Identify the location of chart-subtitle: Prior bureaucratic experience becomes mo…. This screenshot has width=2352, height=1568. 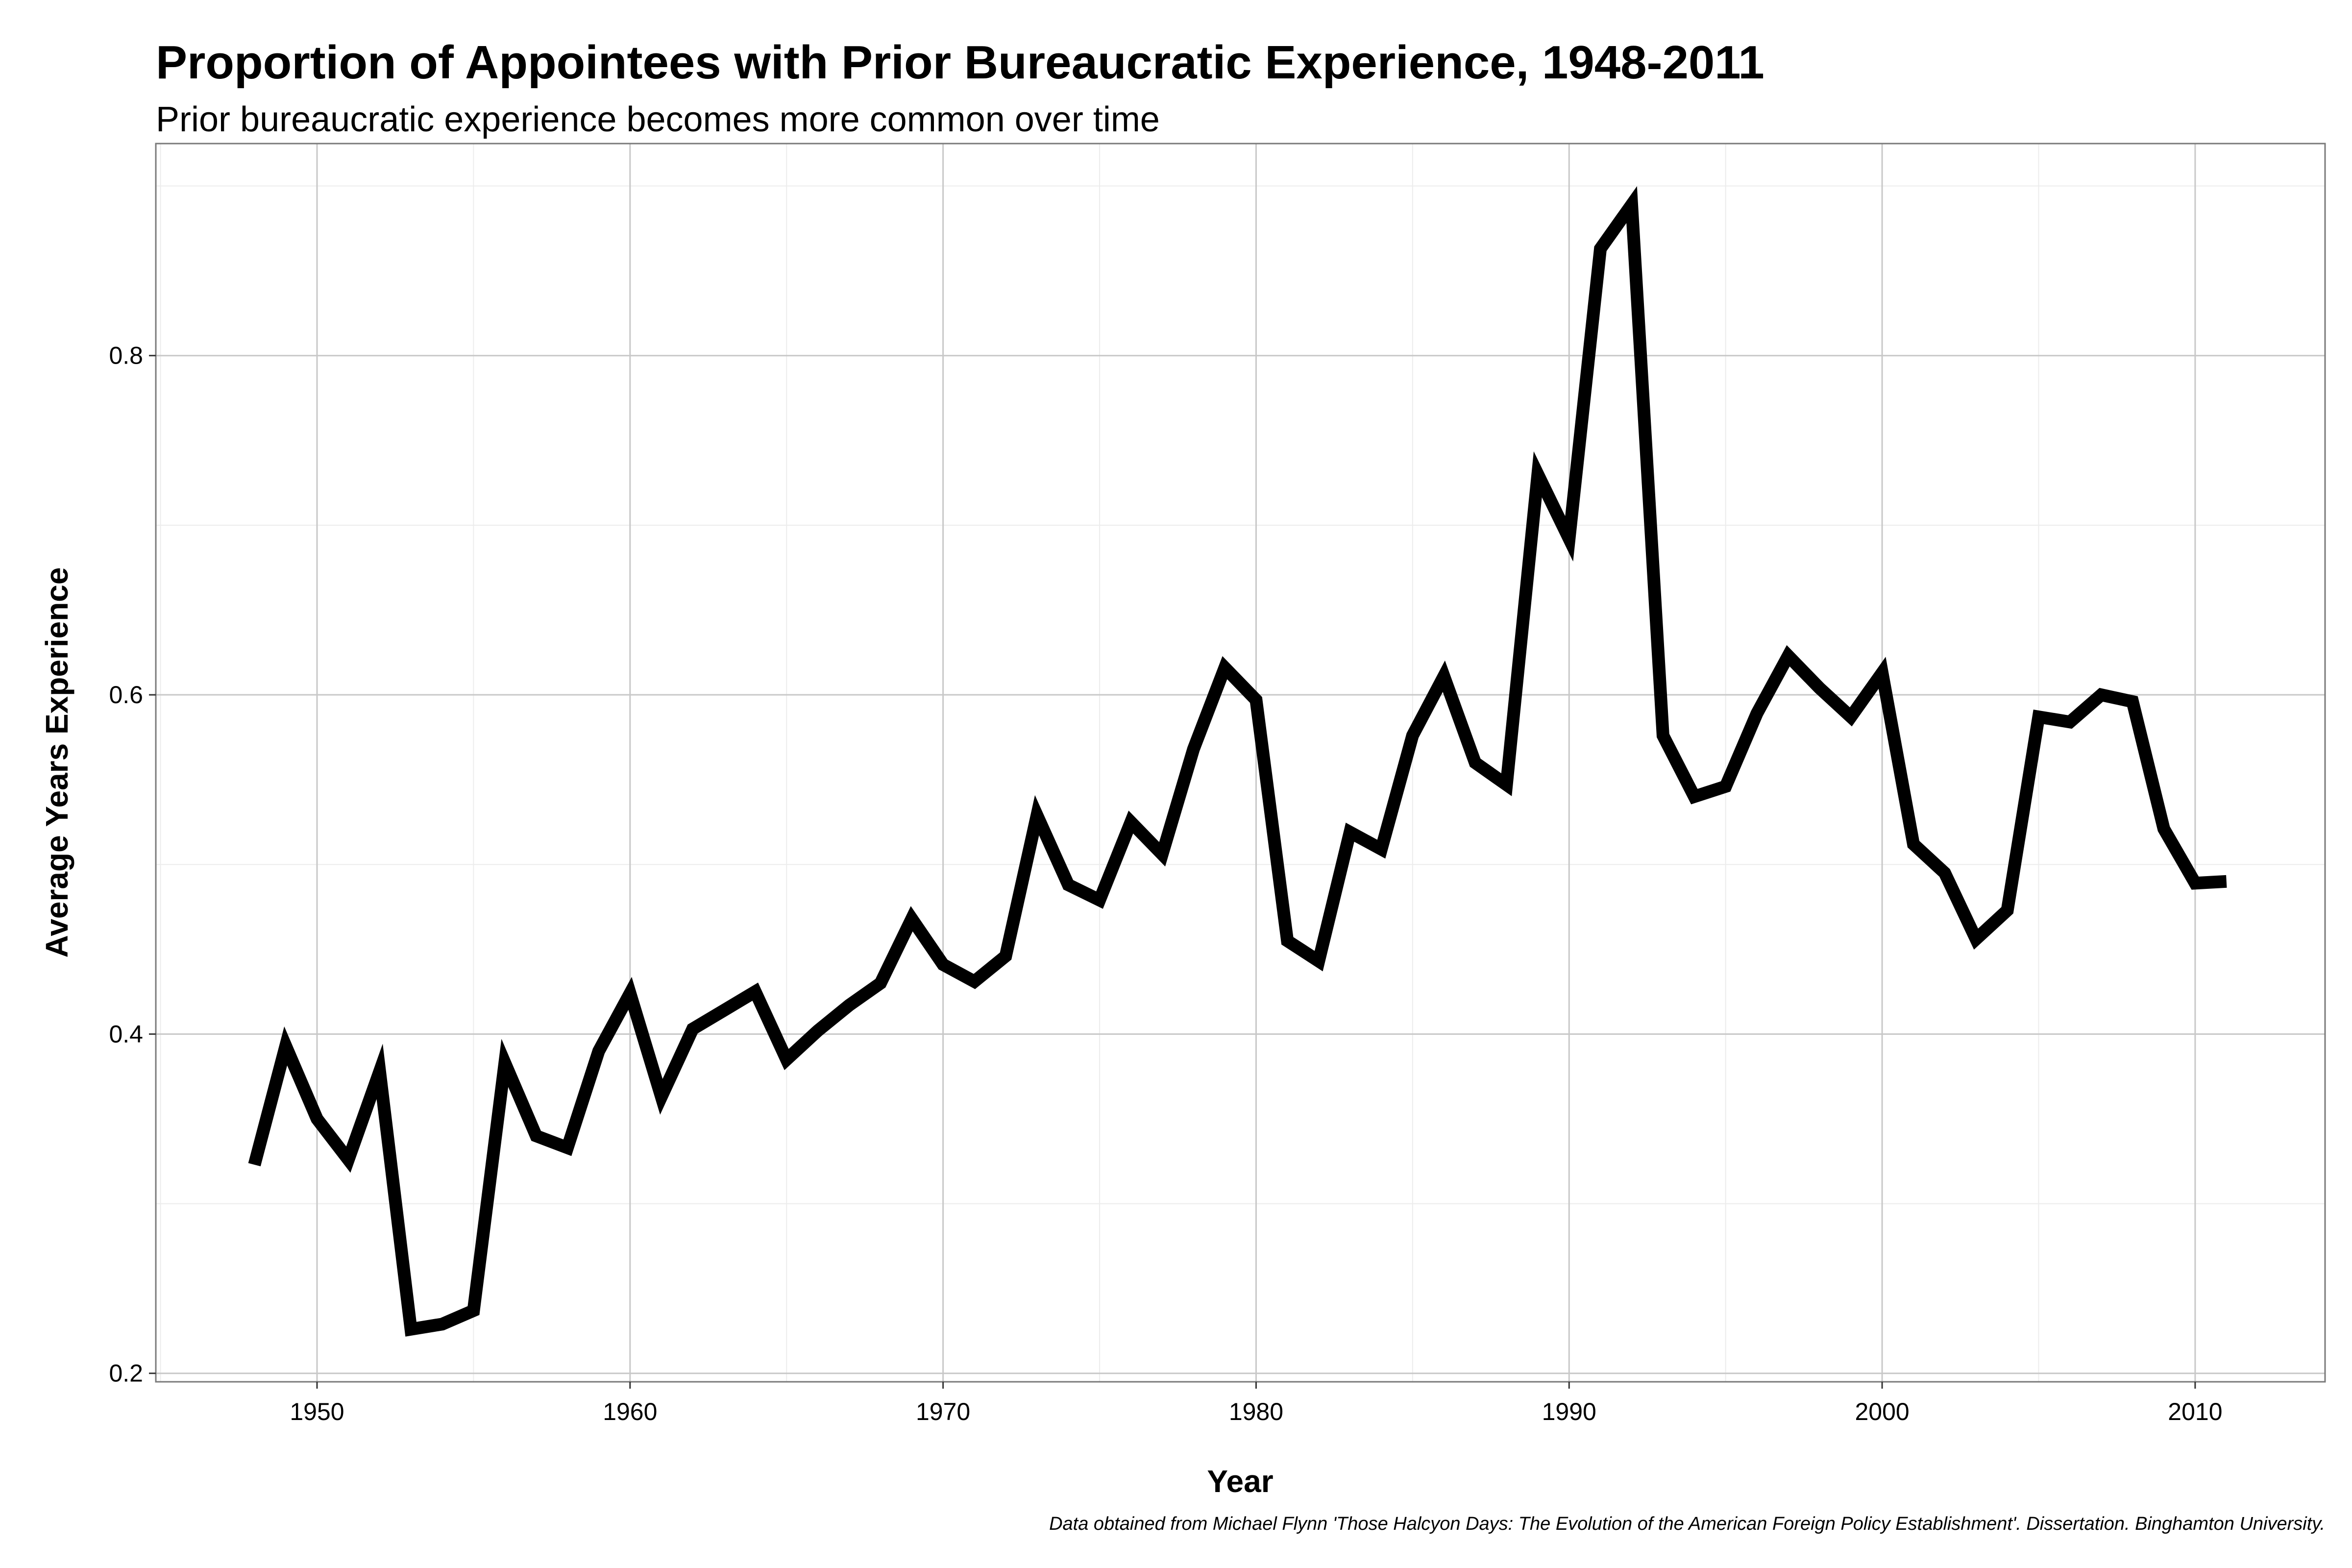
(658, 119).